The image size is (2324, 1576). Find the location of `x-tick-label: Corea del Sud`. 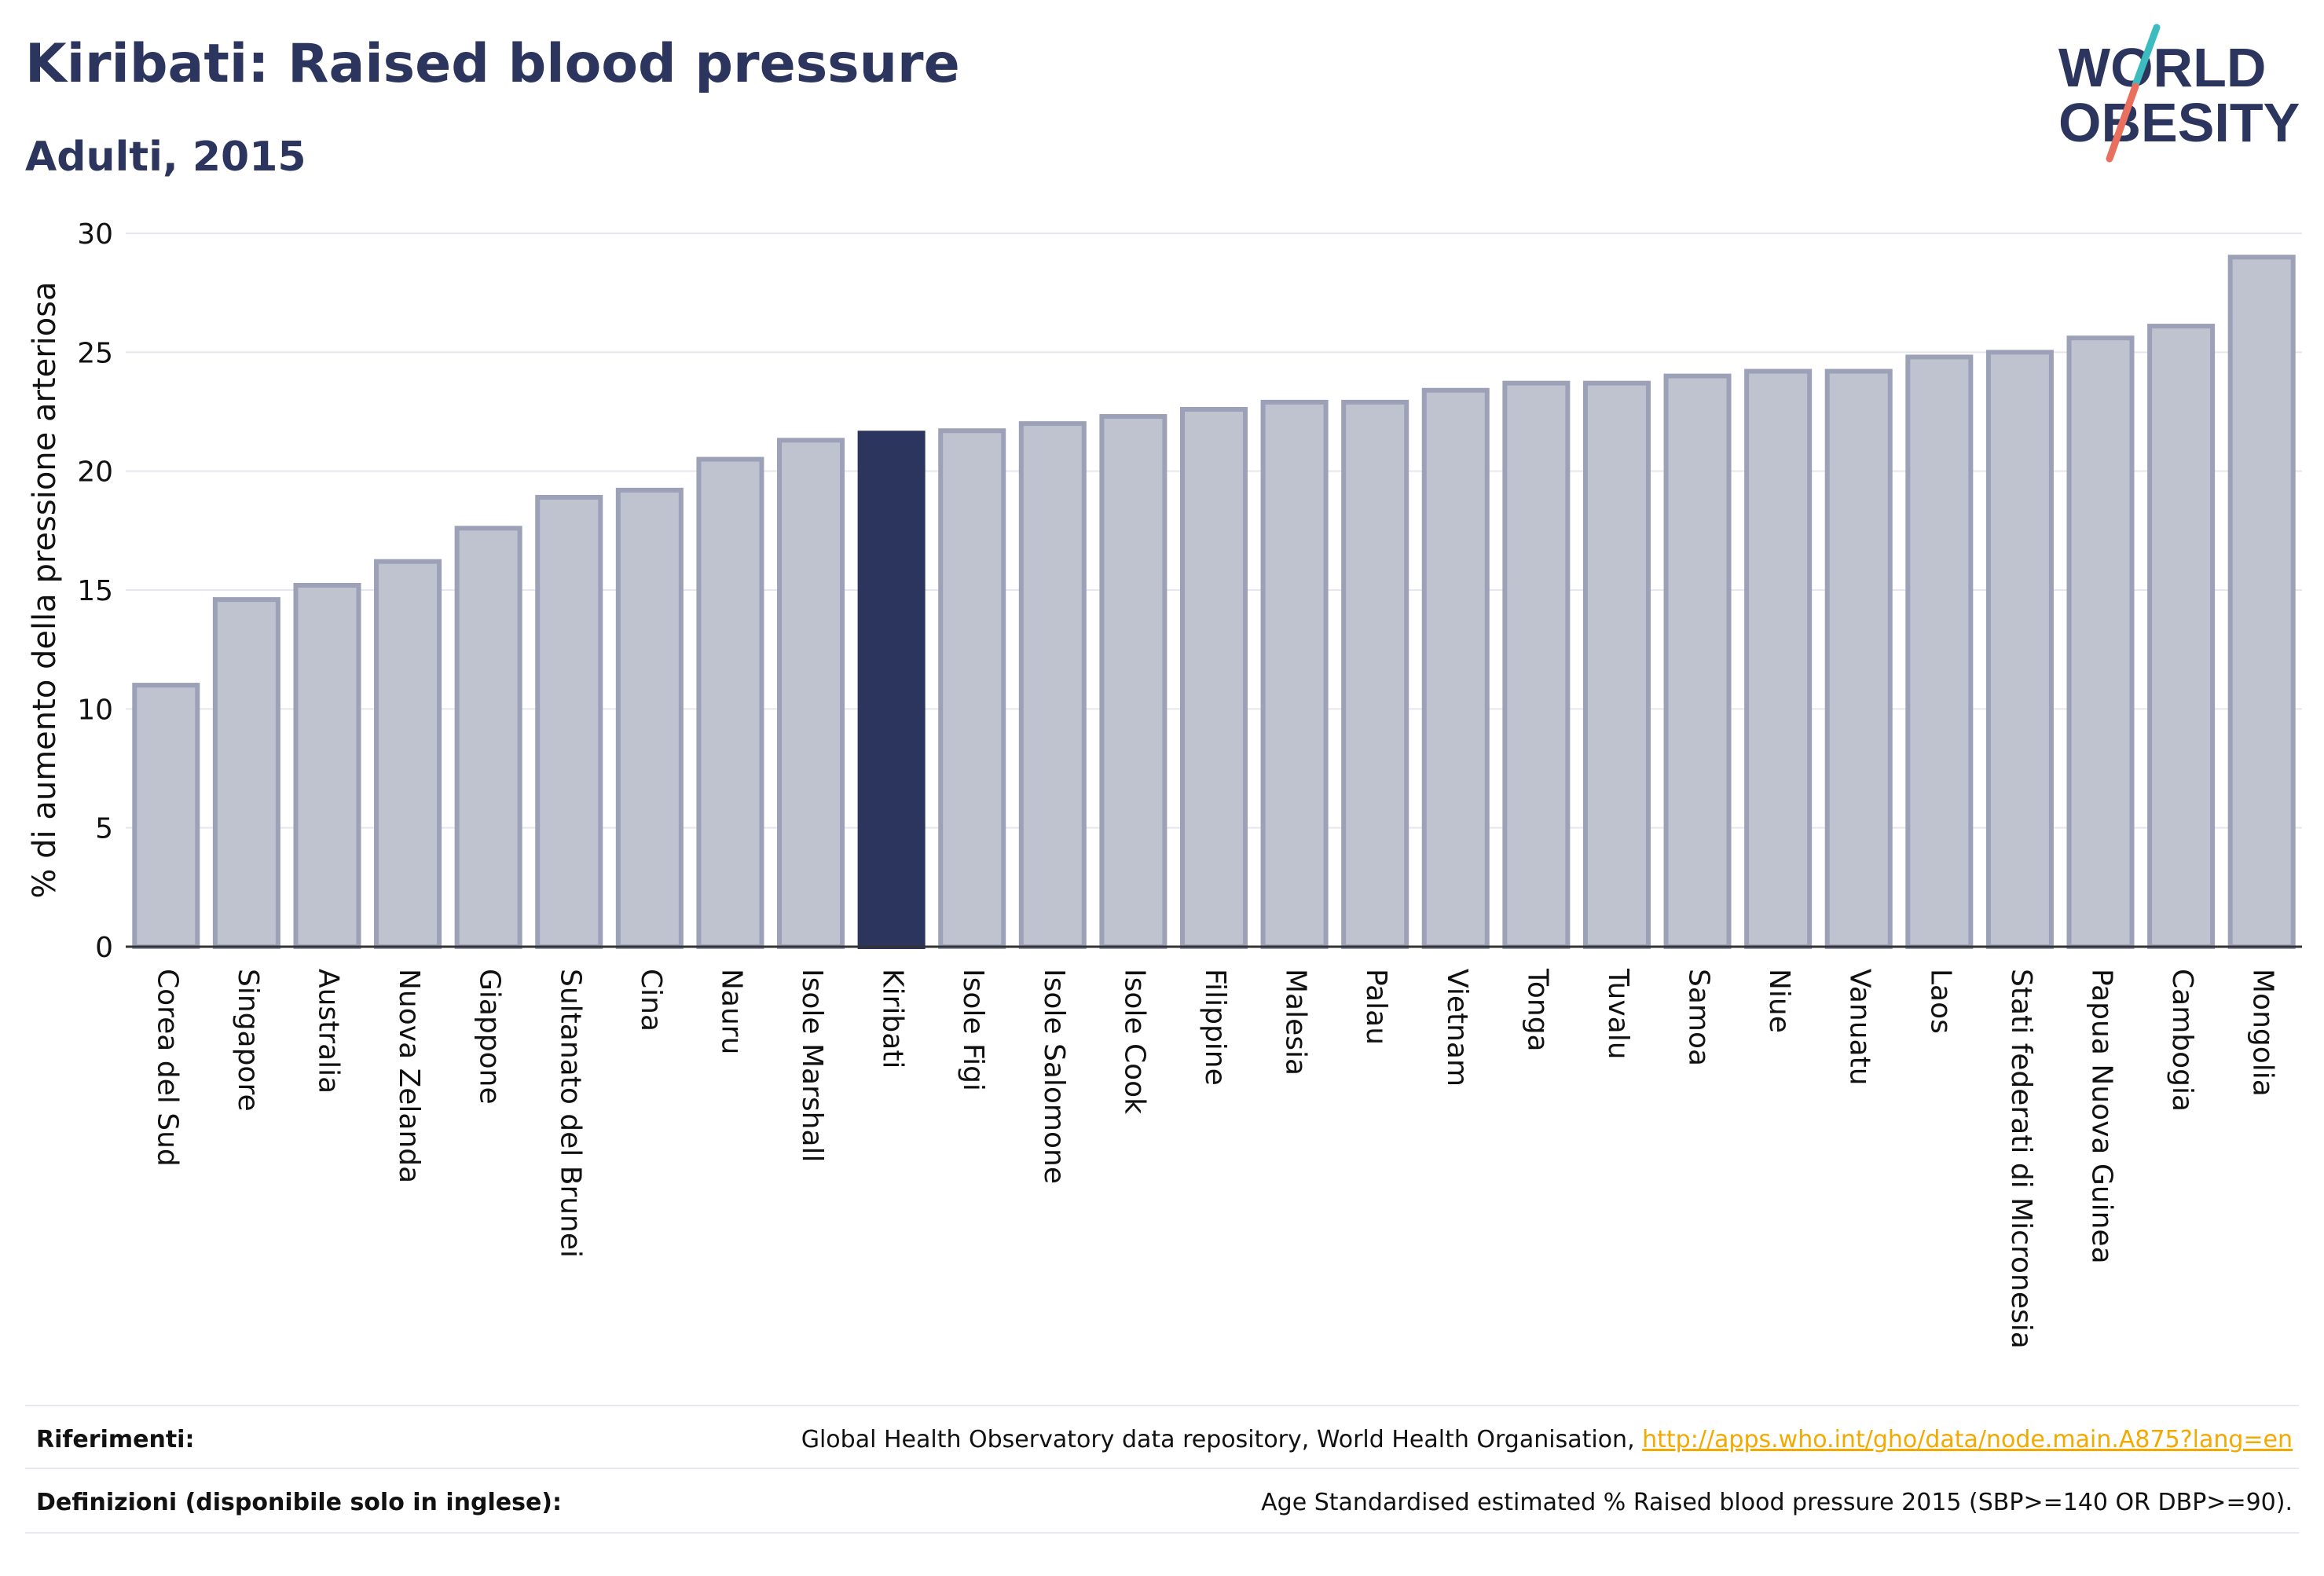

x-tick-label: Corea del Sud is located at coordinates (167, 1068).